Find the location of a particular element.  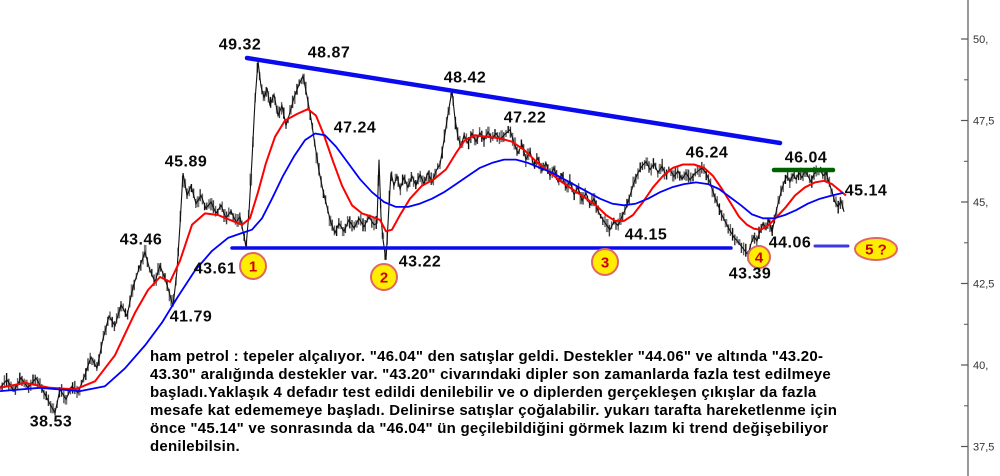

price-label: 45.14 is located at coordinates (866, 191).